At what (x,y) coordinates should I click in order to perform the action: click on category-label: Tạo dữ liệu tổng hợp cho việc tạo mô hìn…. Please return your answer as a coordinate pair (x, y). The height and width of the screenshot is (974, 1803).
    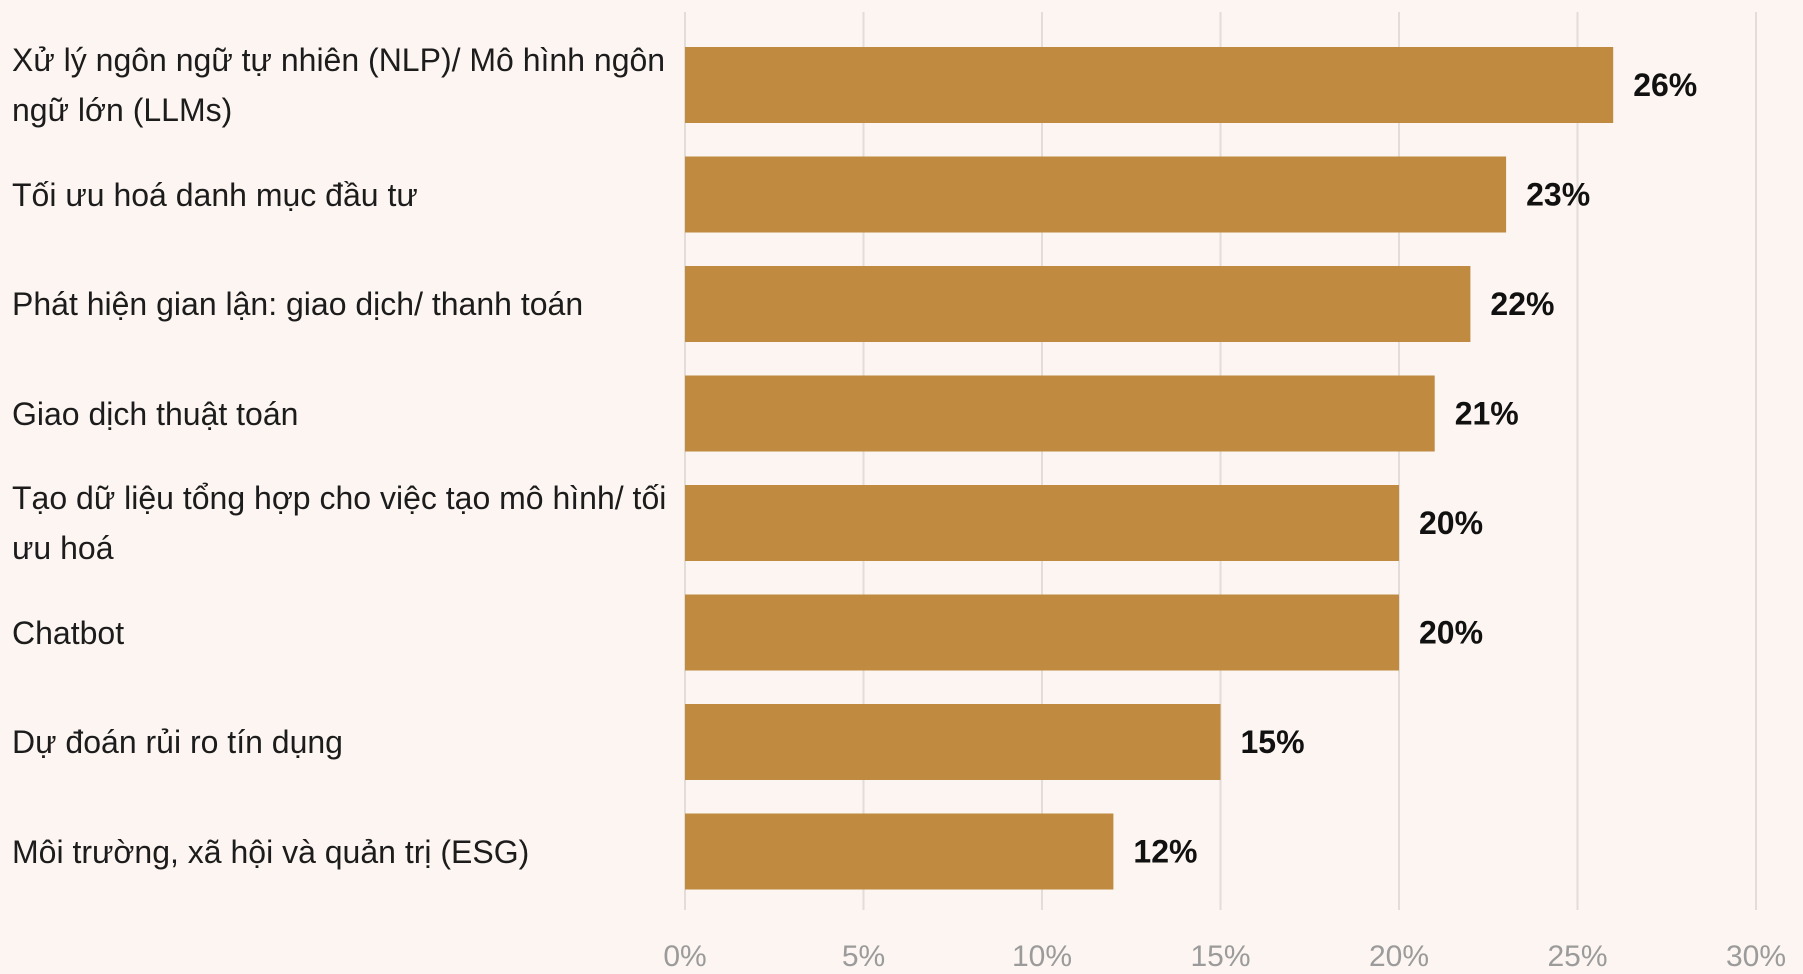
    Looking at the image, I should click on (339, 523).